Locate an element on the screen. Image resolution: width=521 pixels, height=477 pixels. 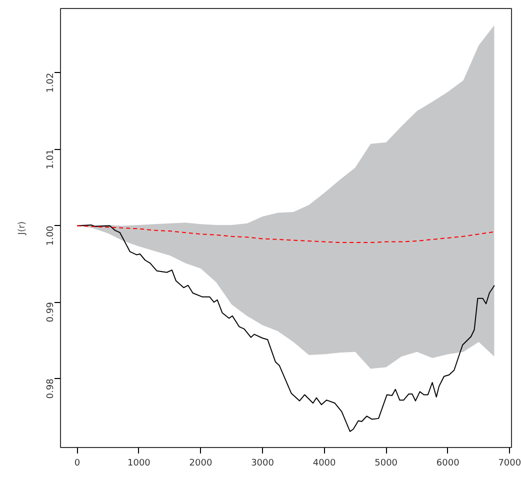
y-tick-label: 1.00 is located at coordinates (51, 235).